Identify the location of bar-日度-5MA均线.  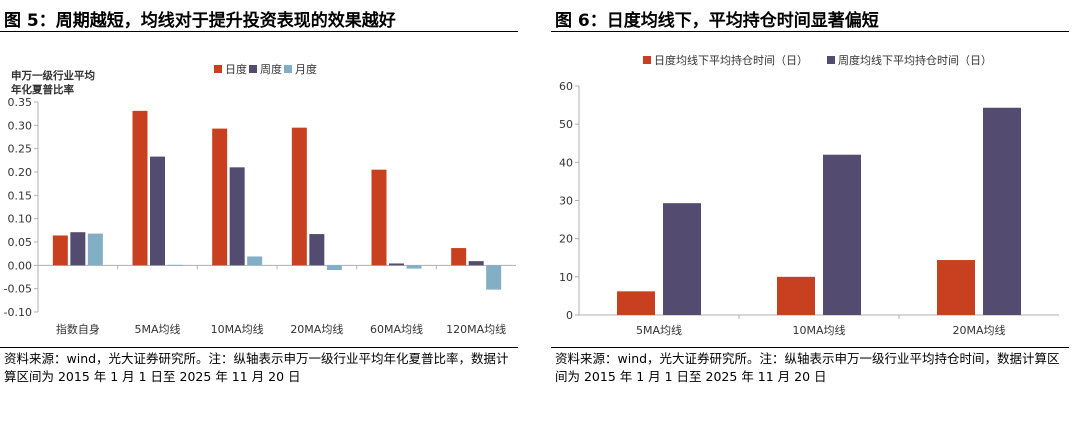
(140, 188).